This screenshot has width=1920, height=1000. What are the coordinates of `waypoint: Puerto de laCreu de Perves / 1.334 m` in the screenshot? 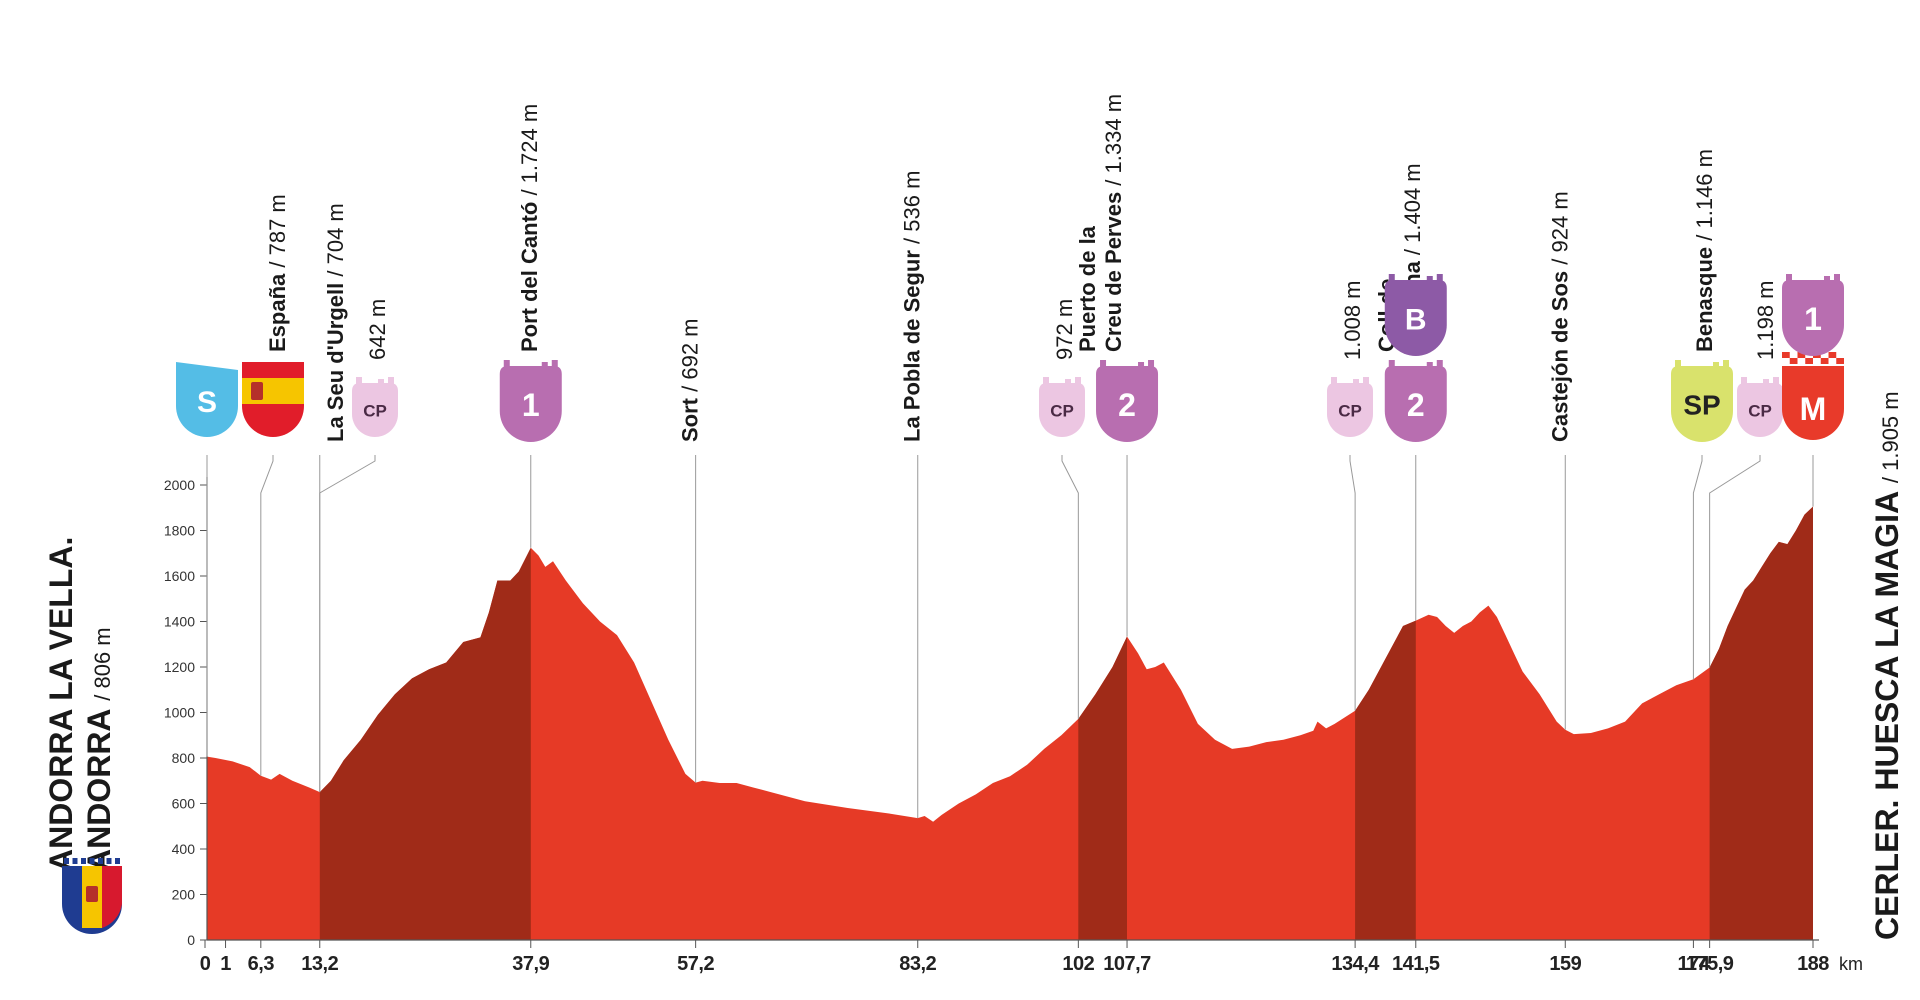 It's located at (1101, 365).